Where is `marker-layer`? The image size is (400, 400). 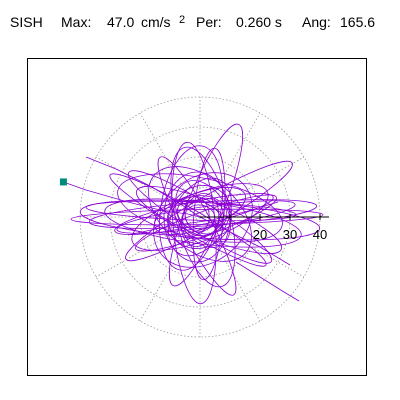 marker-layer is located at coordinates (63, 182).